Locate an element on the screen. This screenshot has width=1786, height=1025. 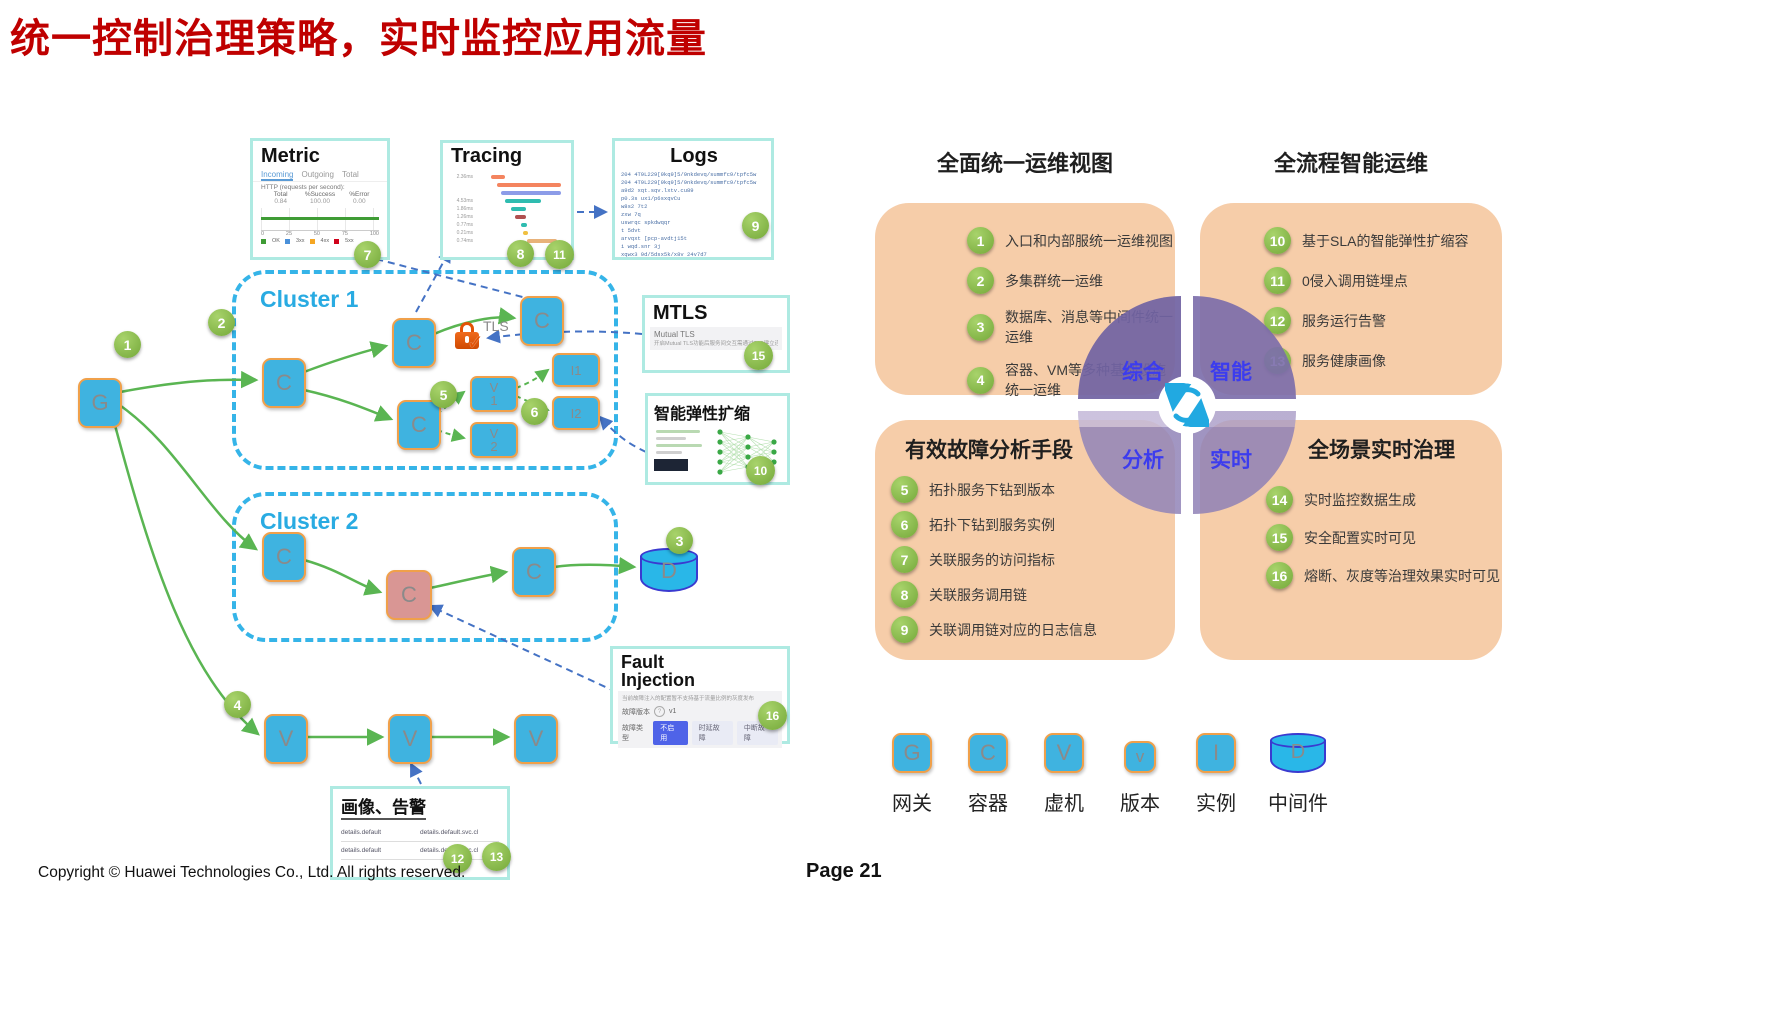
legend-label: 容器 is located at coordinates (988, 804).